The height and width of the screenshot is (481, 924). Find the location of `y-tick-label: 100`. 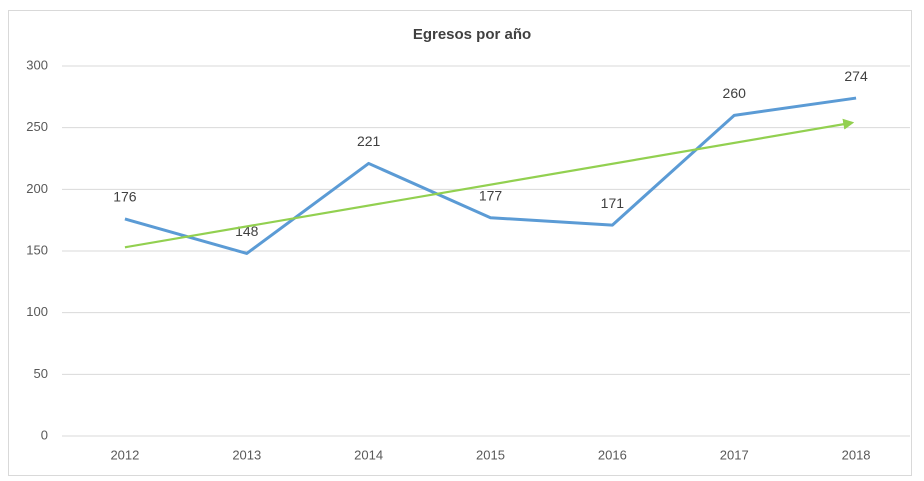

y-tick-label: 100 is located at coordinates (37, 311).